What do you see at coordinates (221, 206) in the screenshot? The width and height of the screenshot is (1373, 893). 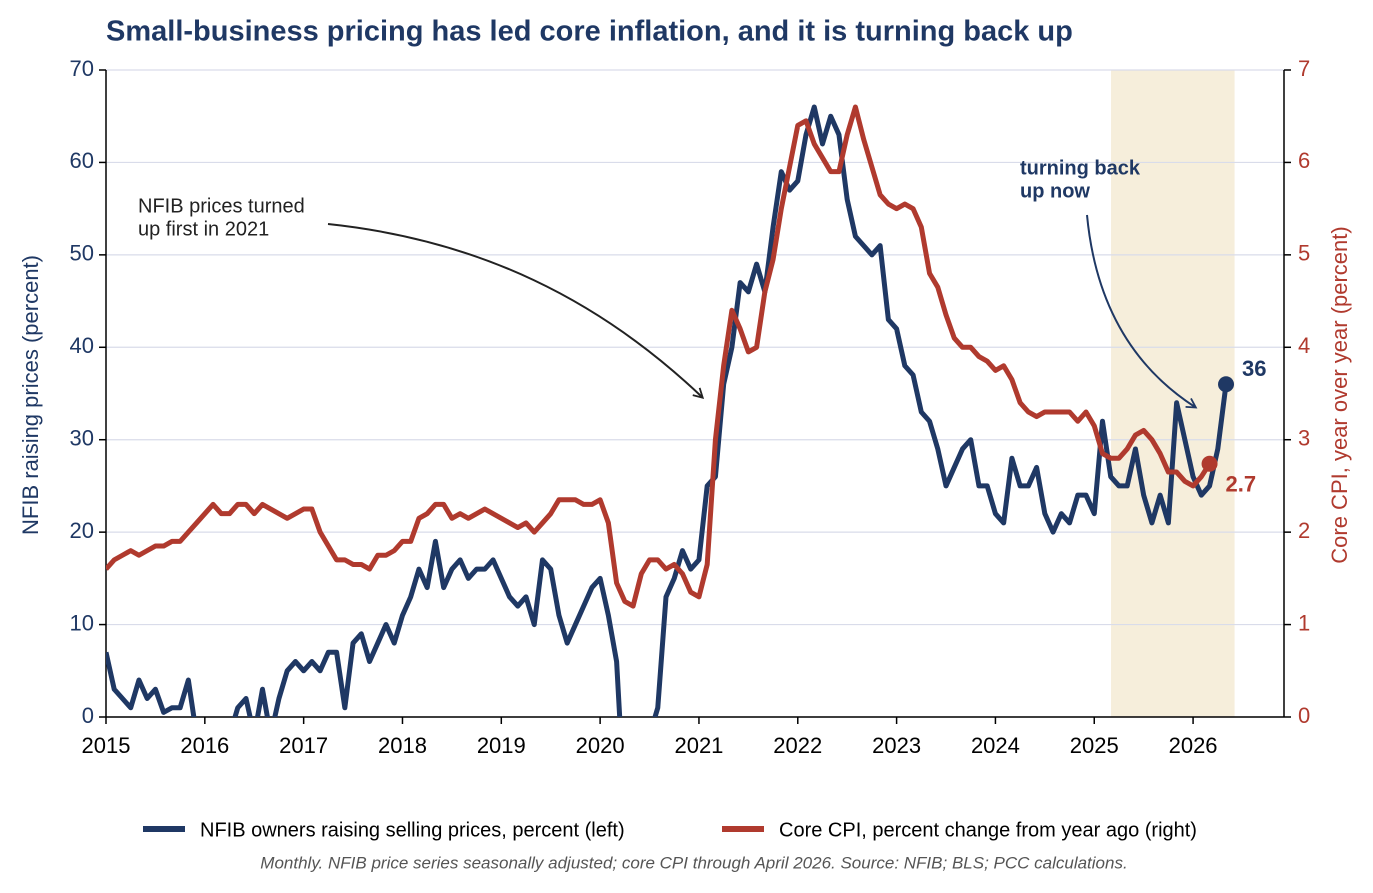 I see `annotation: NFIB prices turned` at bounding box center [221, 206].